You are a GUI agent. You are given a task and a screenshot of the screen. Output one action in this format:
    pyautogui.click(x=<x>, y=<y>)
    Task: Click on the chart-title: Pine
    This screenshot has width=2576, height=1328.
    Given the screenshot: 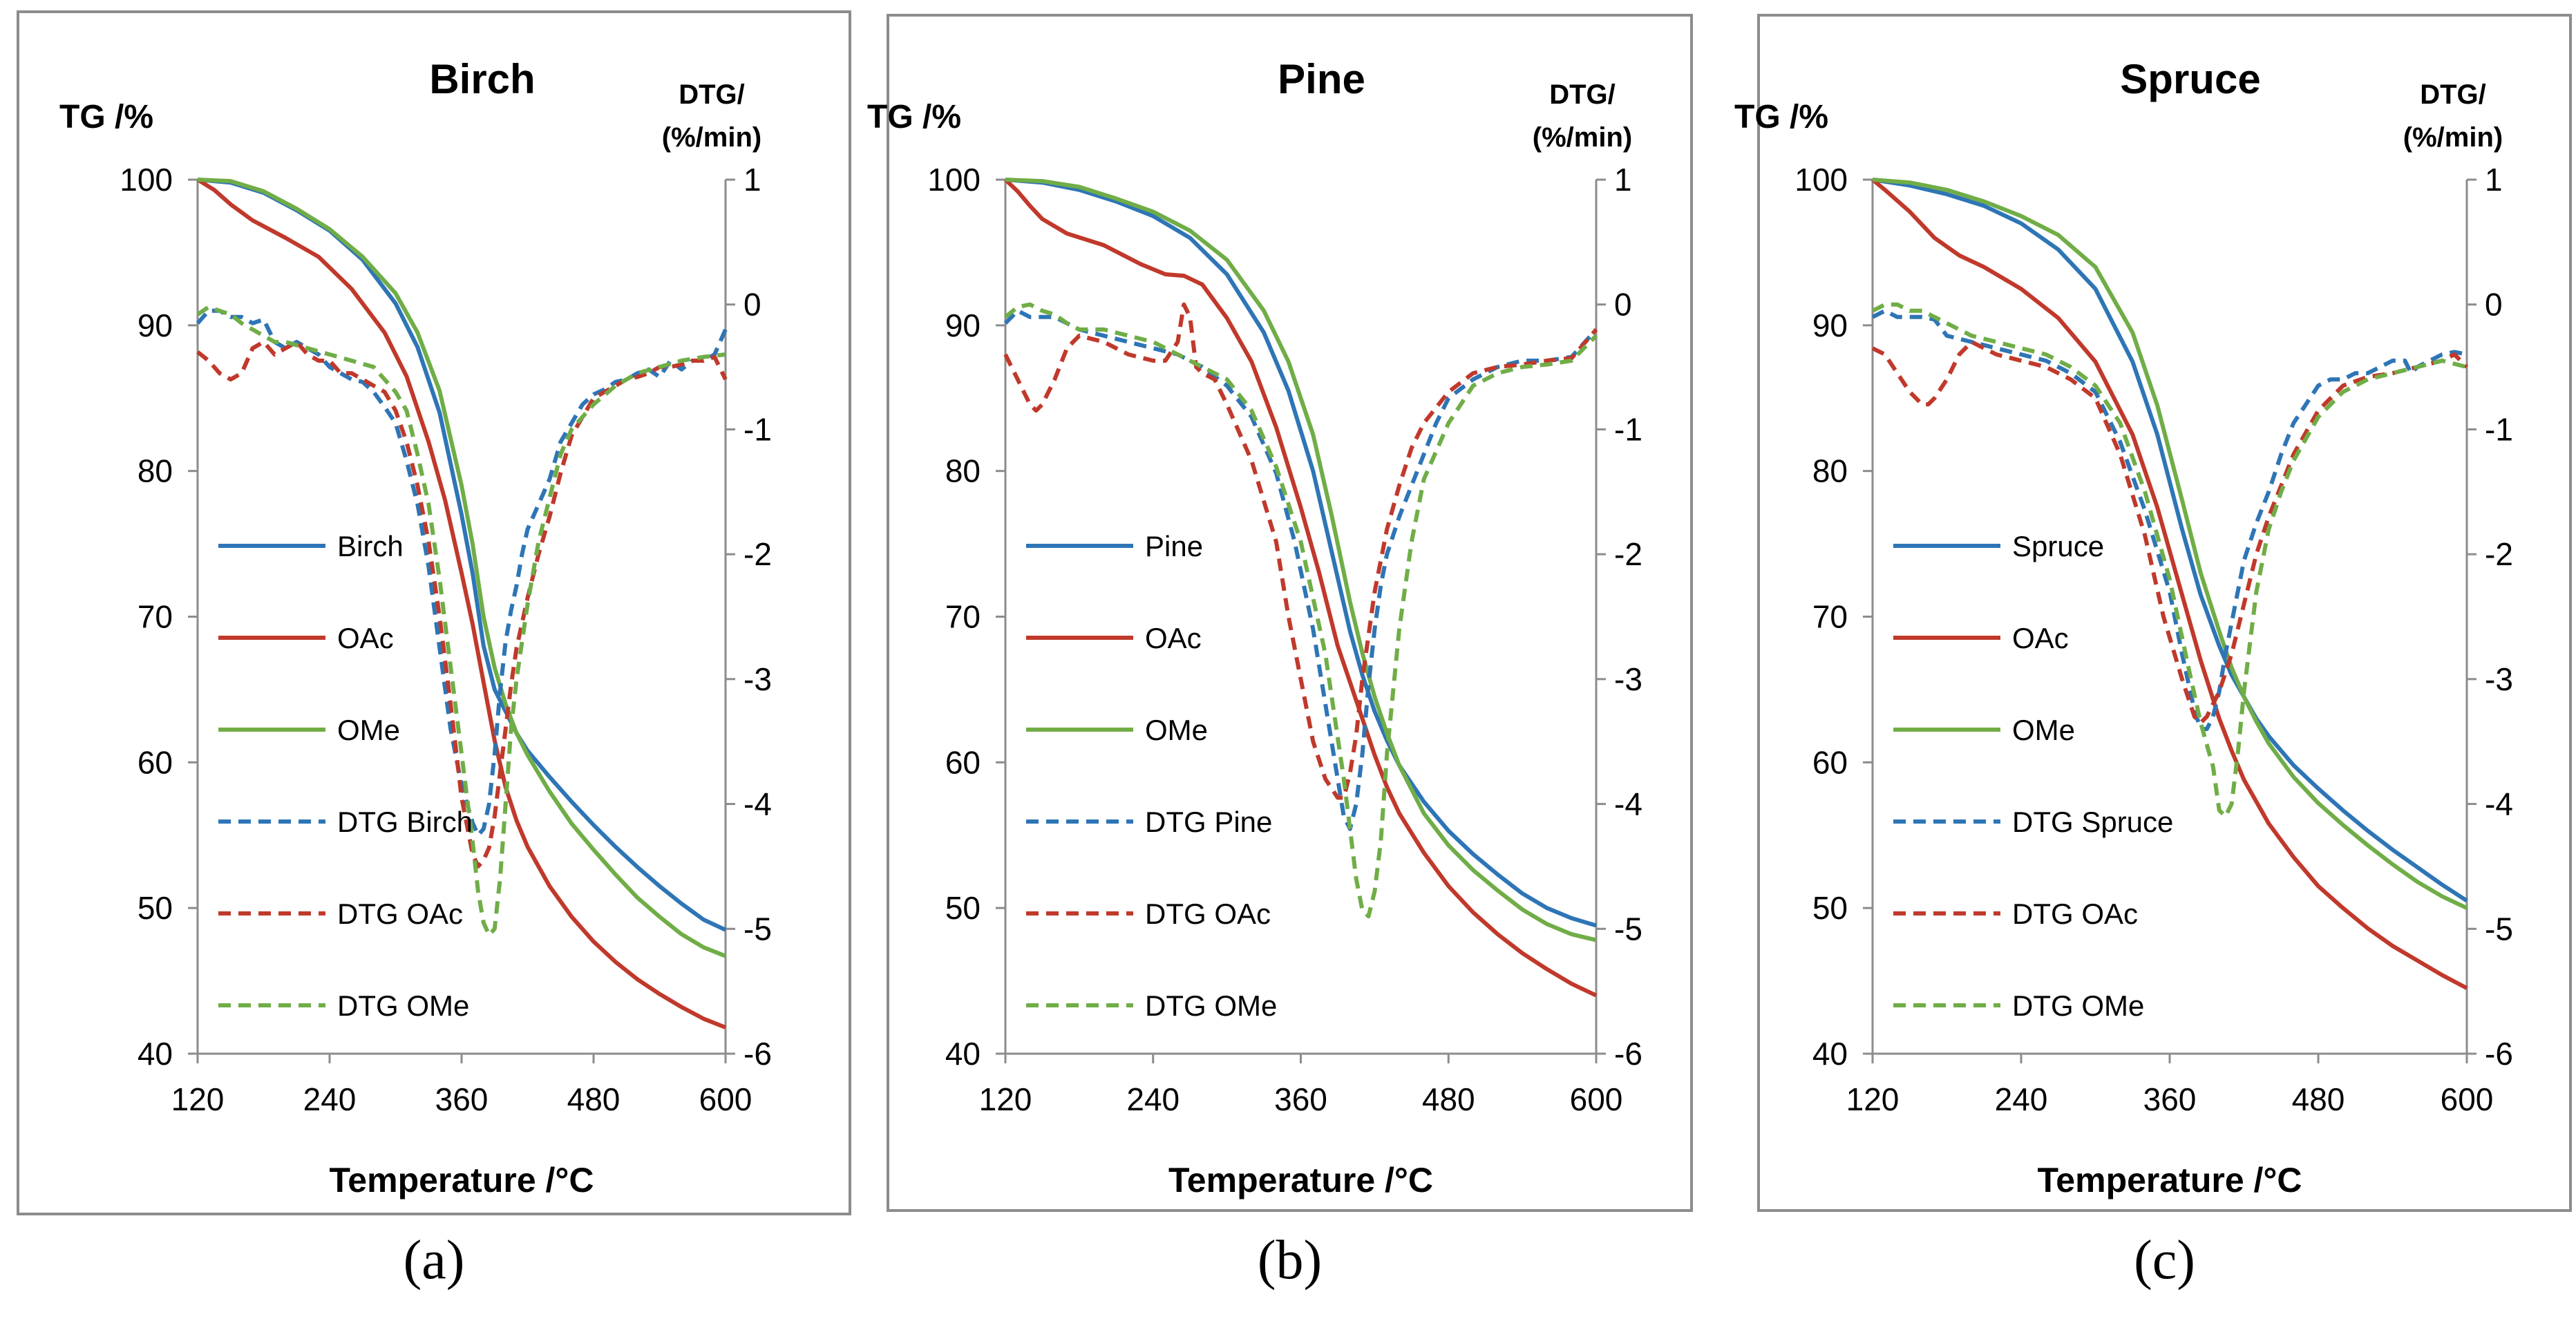 What is the action you would take?
    pyautogui.click(x=1321, y=79)
    